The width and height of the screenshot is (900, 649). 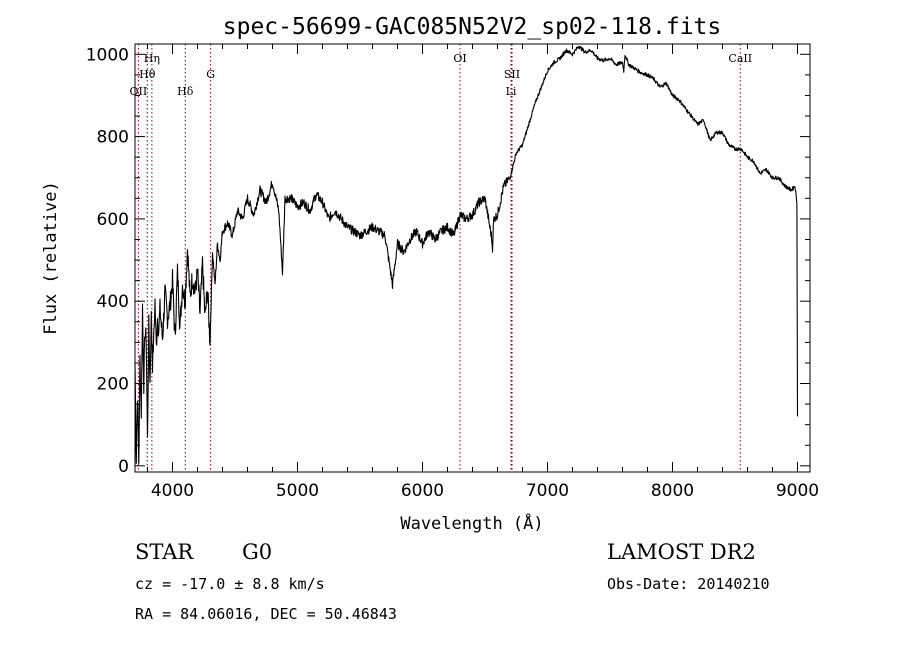 I want to click on x-axis-label: Wavelength (Å), so click(x=471, y=523).